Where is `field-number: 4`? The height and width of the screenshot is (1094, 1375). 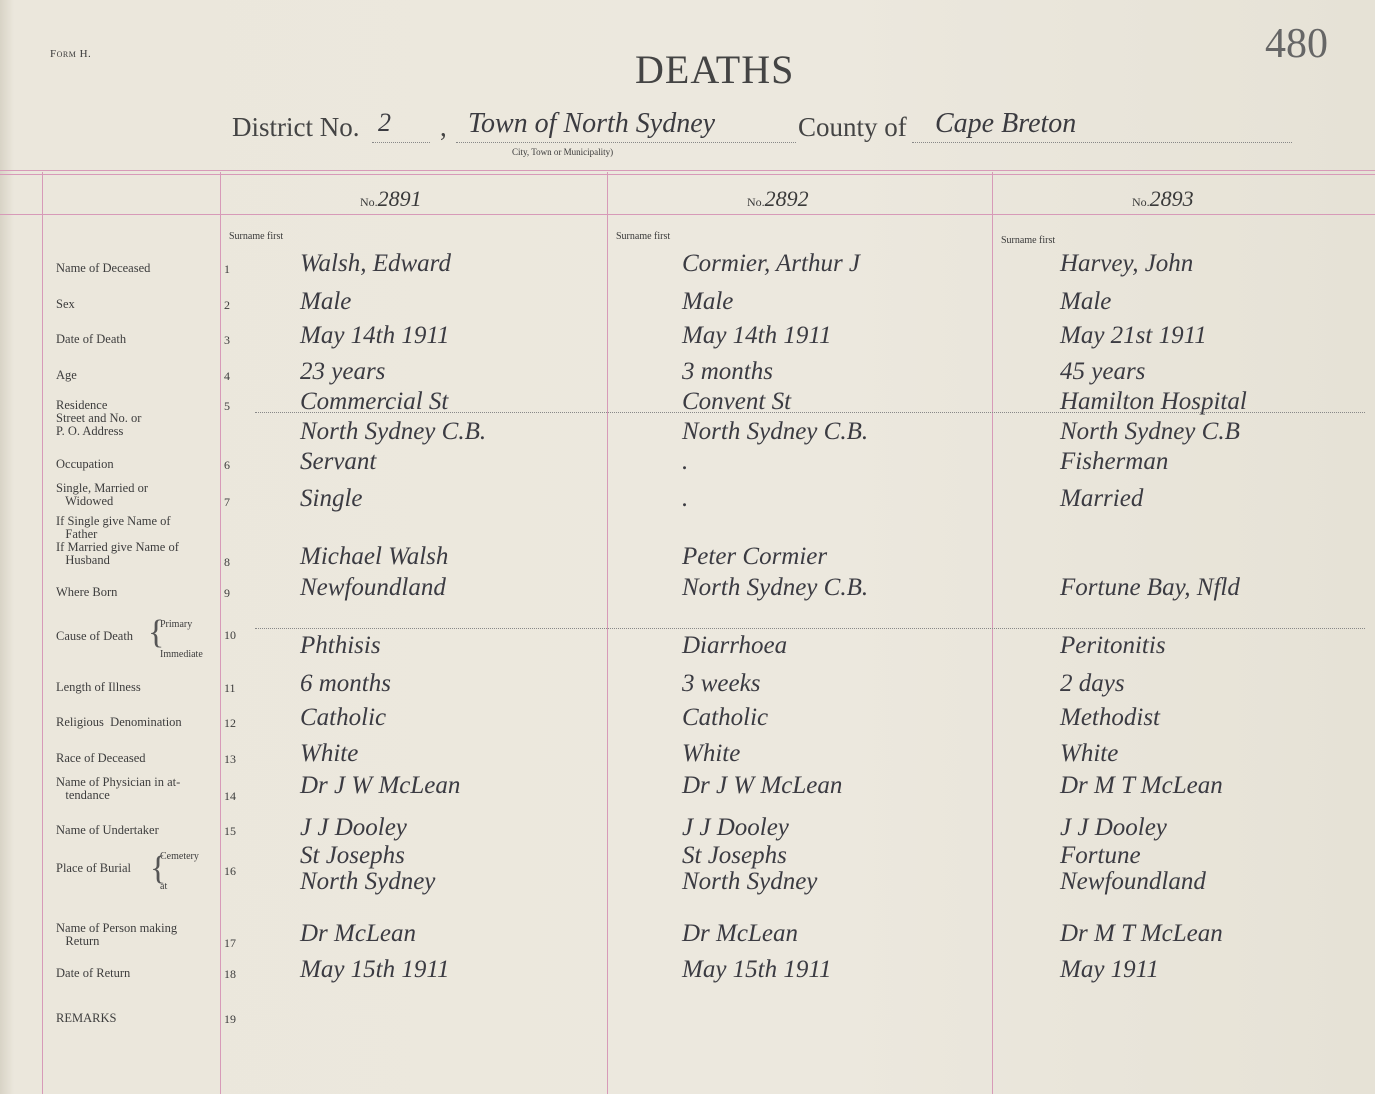 field-number: 4 is located at coordinates (227, 376).